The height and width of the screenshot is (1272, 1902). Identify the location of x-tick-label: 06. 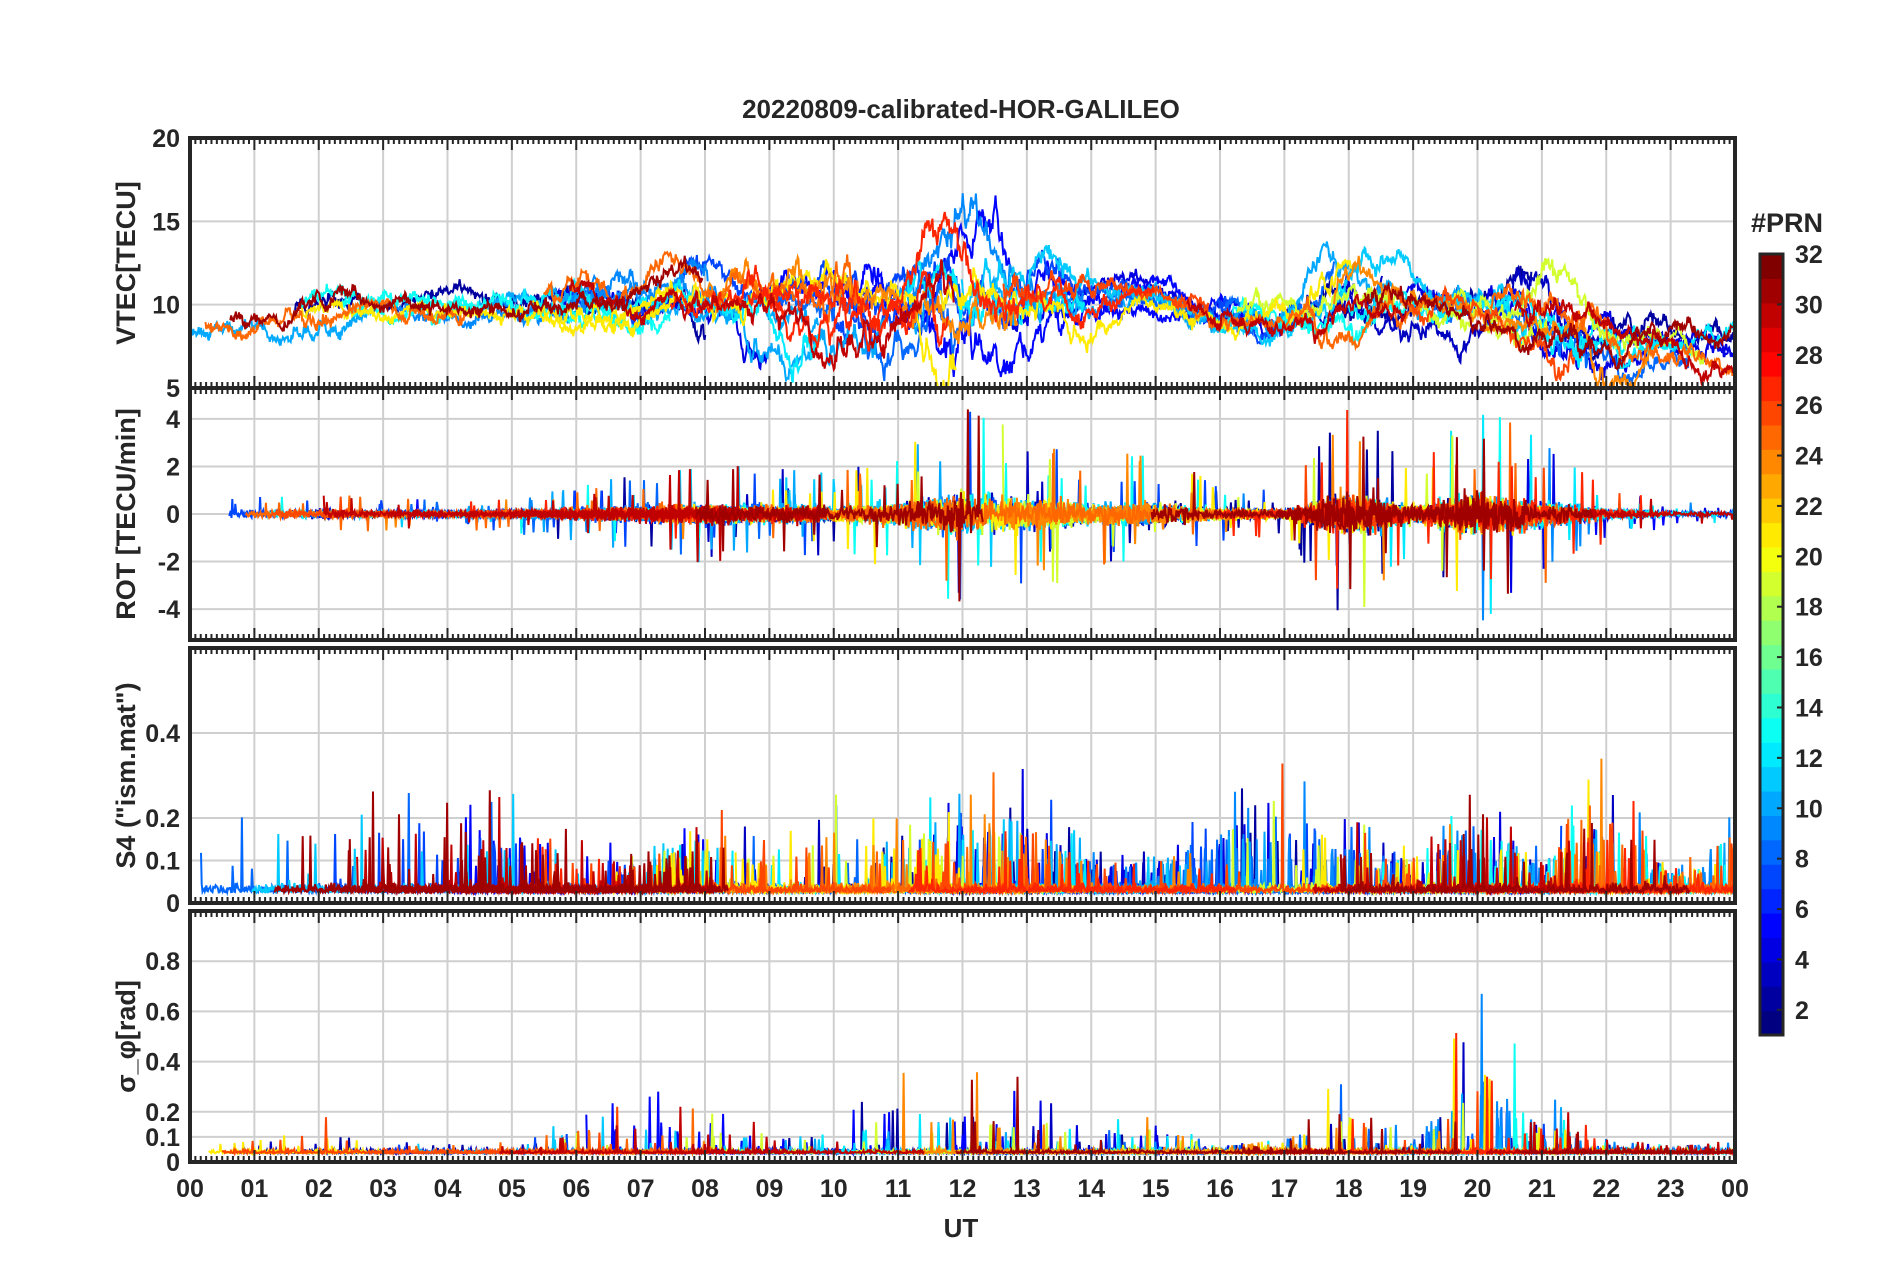
(576, 1189).